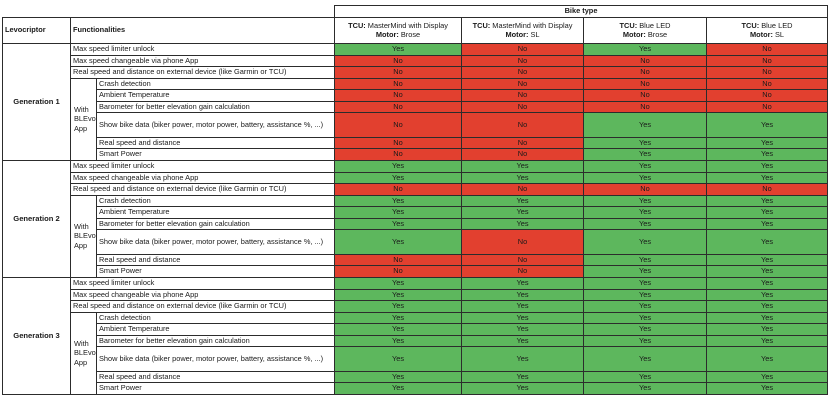 The width and height of the screenshot is (828, 402). I want to click on levocriptor-header: Levocriptor, so click(36, 30).